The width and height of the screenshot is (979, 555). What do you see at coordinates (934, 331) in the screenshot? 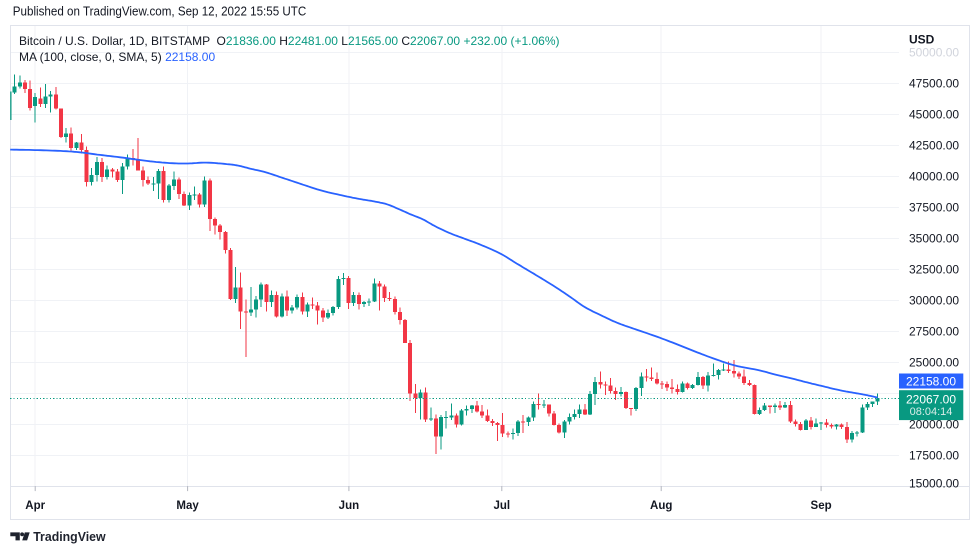
I see `svg-text: 27500.00` at bounding box center [934, 331].